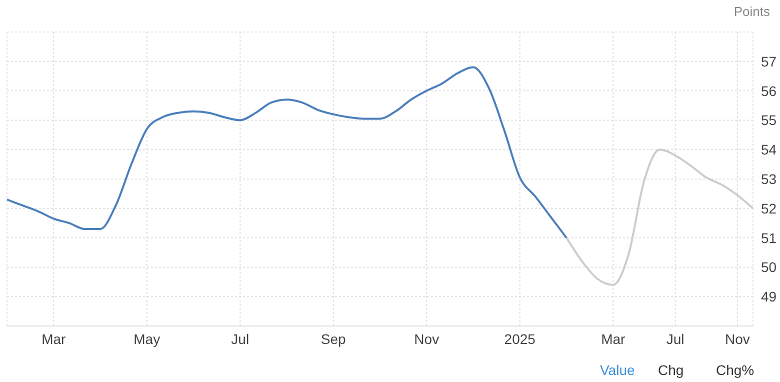 This screenshot has height=382, width=780. What do you see at coordinates (520, 338) in the screenshot?
I see `x-tick-label: 2025` at bounding box center [520, 338].